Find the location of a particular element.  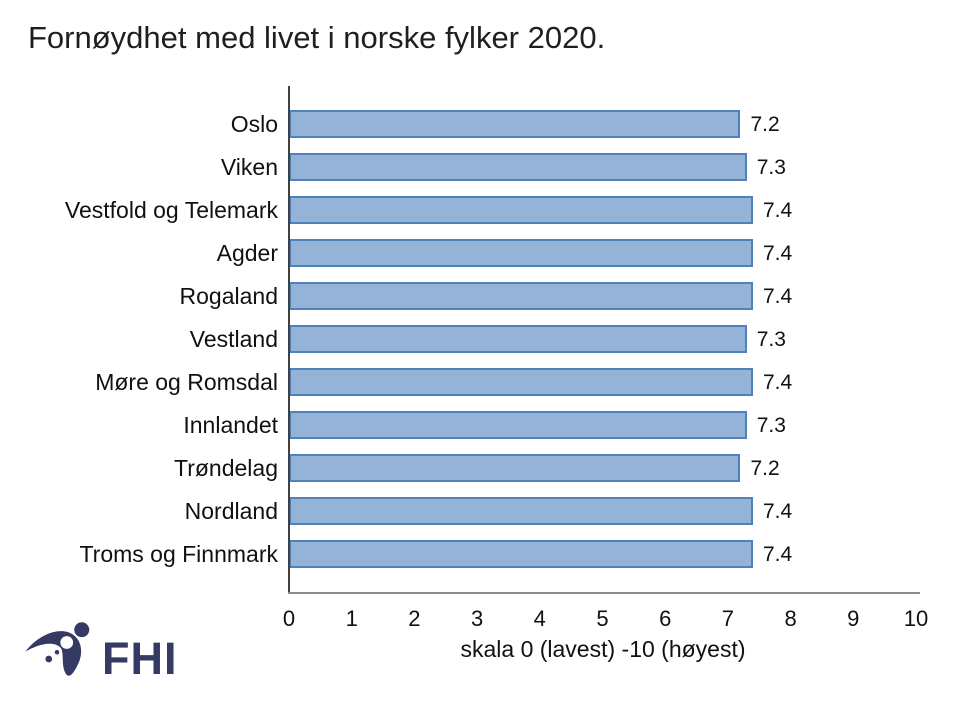

category-label: Innlandet is located at coordinates (230, 425).